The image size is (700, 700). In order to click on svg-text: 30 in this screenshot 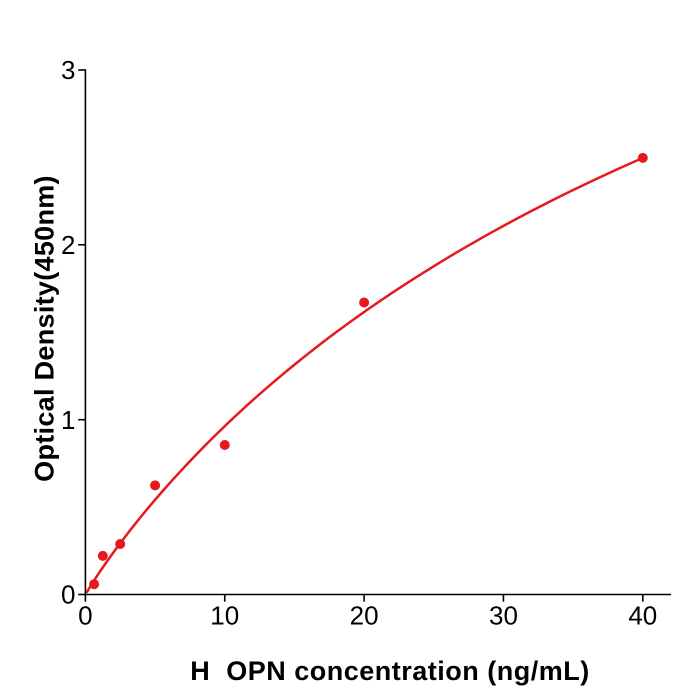, I will do `click(503, 616)`.